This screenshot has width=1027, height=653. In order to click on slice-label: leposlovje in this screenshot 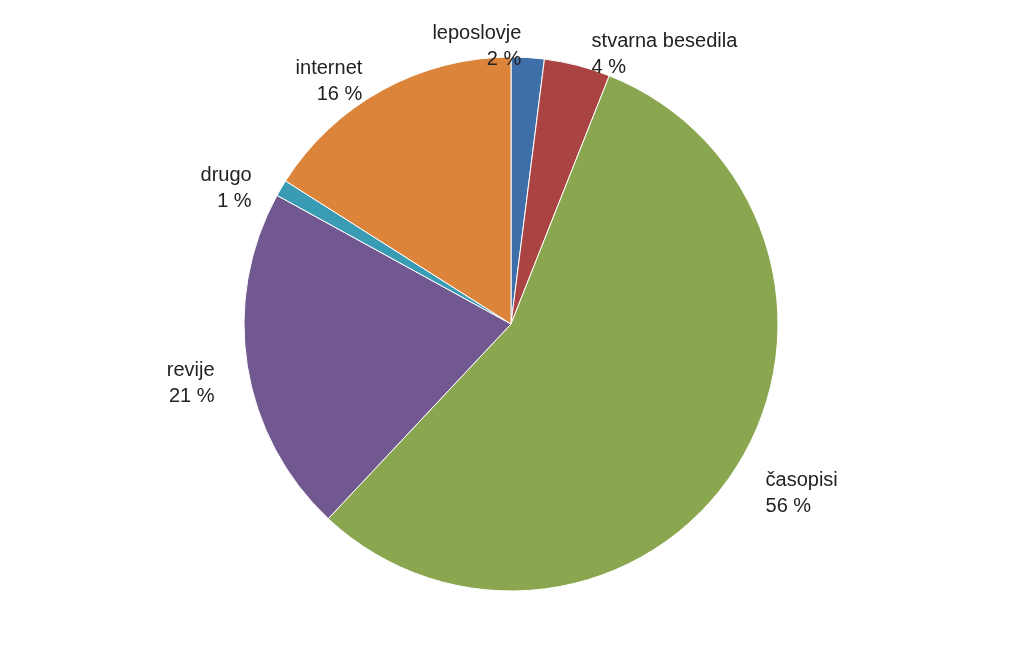, I will do `click(477, 31)`.